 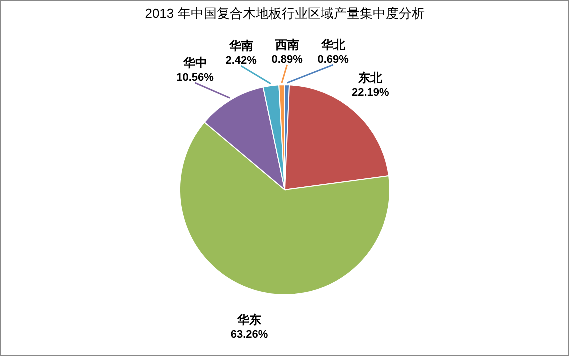 I want to click on chart-title: 2013 年中国复合木地板行业区域产量集中度分析, so click(x=285, y=13).